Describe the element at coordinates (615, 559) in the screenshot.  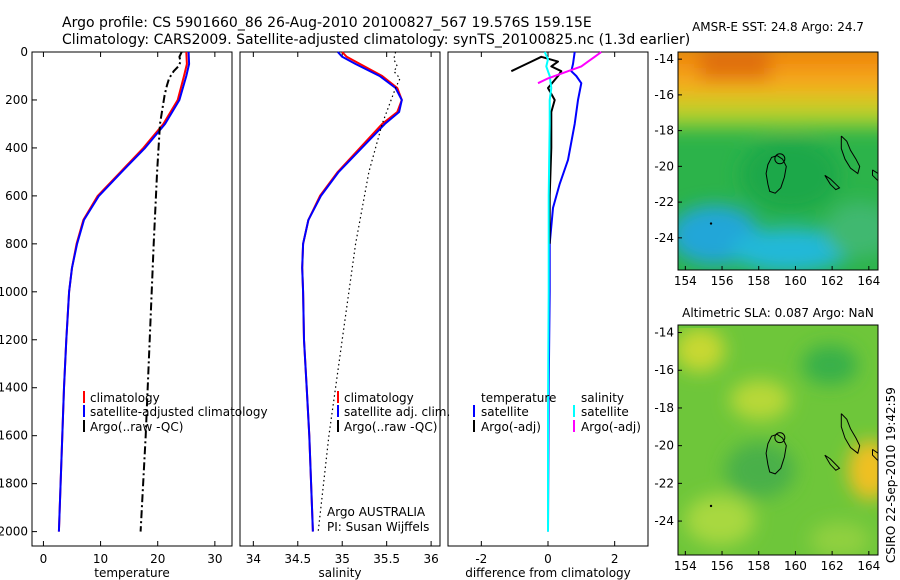
I see `x-tick-label: 2` at that location.